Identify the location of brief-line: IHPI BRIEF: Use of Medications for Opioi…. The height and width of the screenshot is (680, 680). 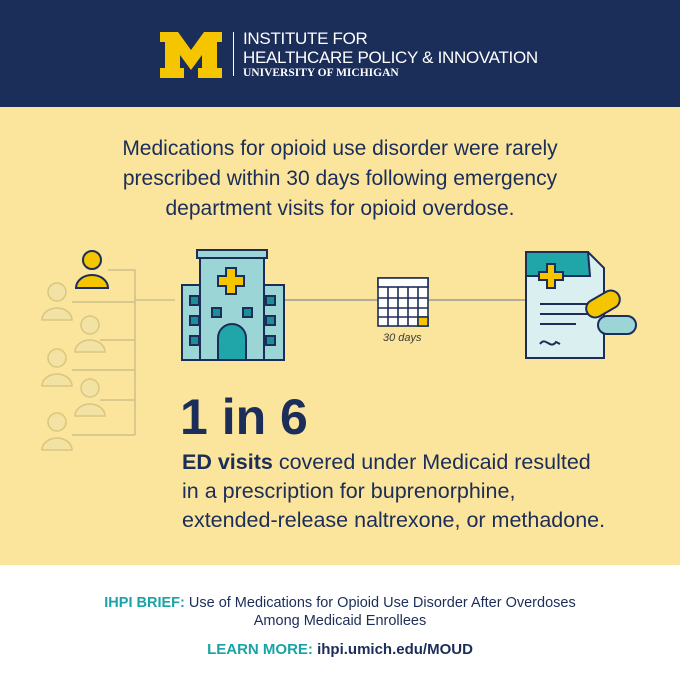
(340, 603).